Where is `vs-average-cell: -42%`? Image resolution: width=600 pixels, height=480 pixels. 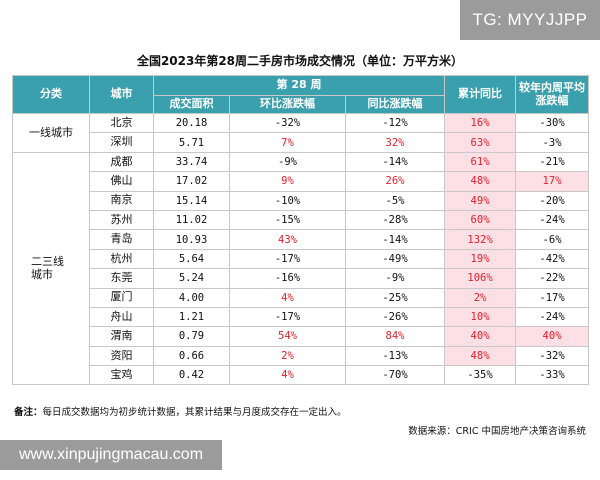
vs-average-cell: -42% is located at coordinates (552, 259).